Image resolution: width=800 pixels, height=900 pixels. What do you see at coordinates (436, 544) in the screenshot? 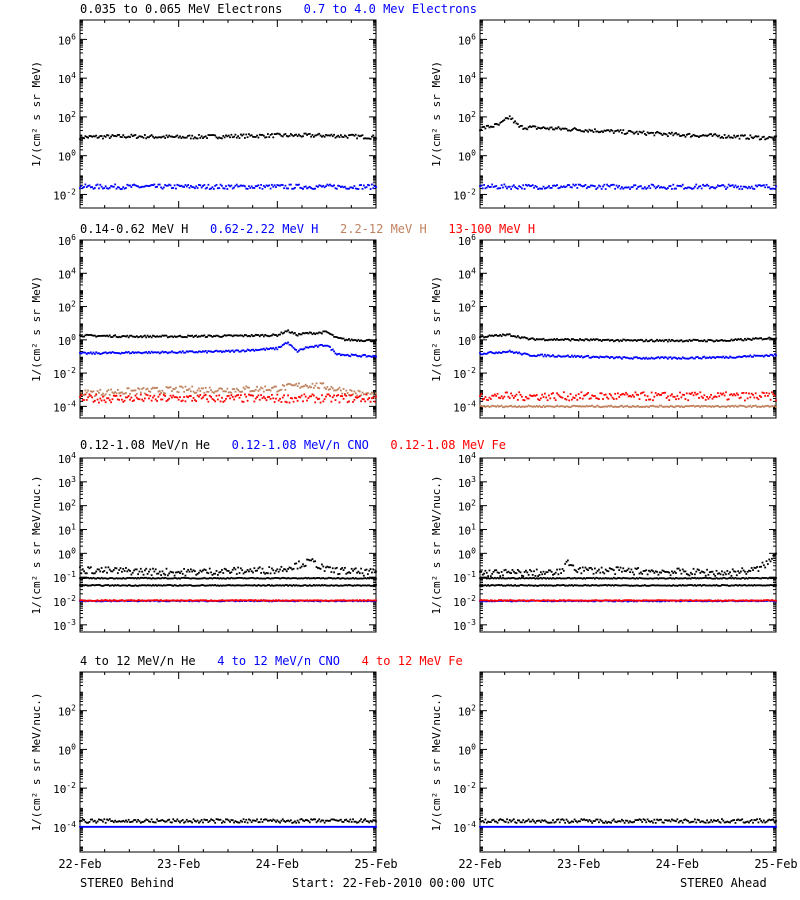
I see `y-axis-label: 1/(cm² s sr MeV/nuc.)` at bounding box center [436, 544].